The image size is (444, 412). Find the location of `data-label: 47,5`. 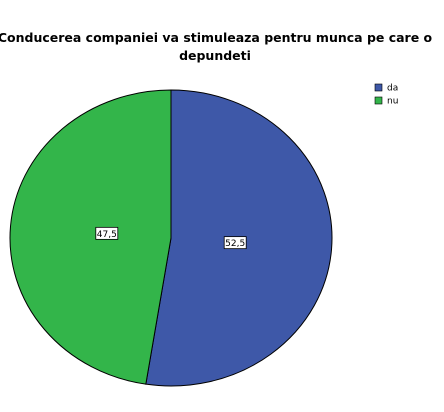

data-label: 47,5 is located at coordinates (107, 235).